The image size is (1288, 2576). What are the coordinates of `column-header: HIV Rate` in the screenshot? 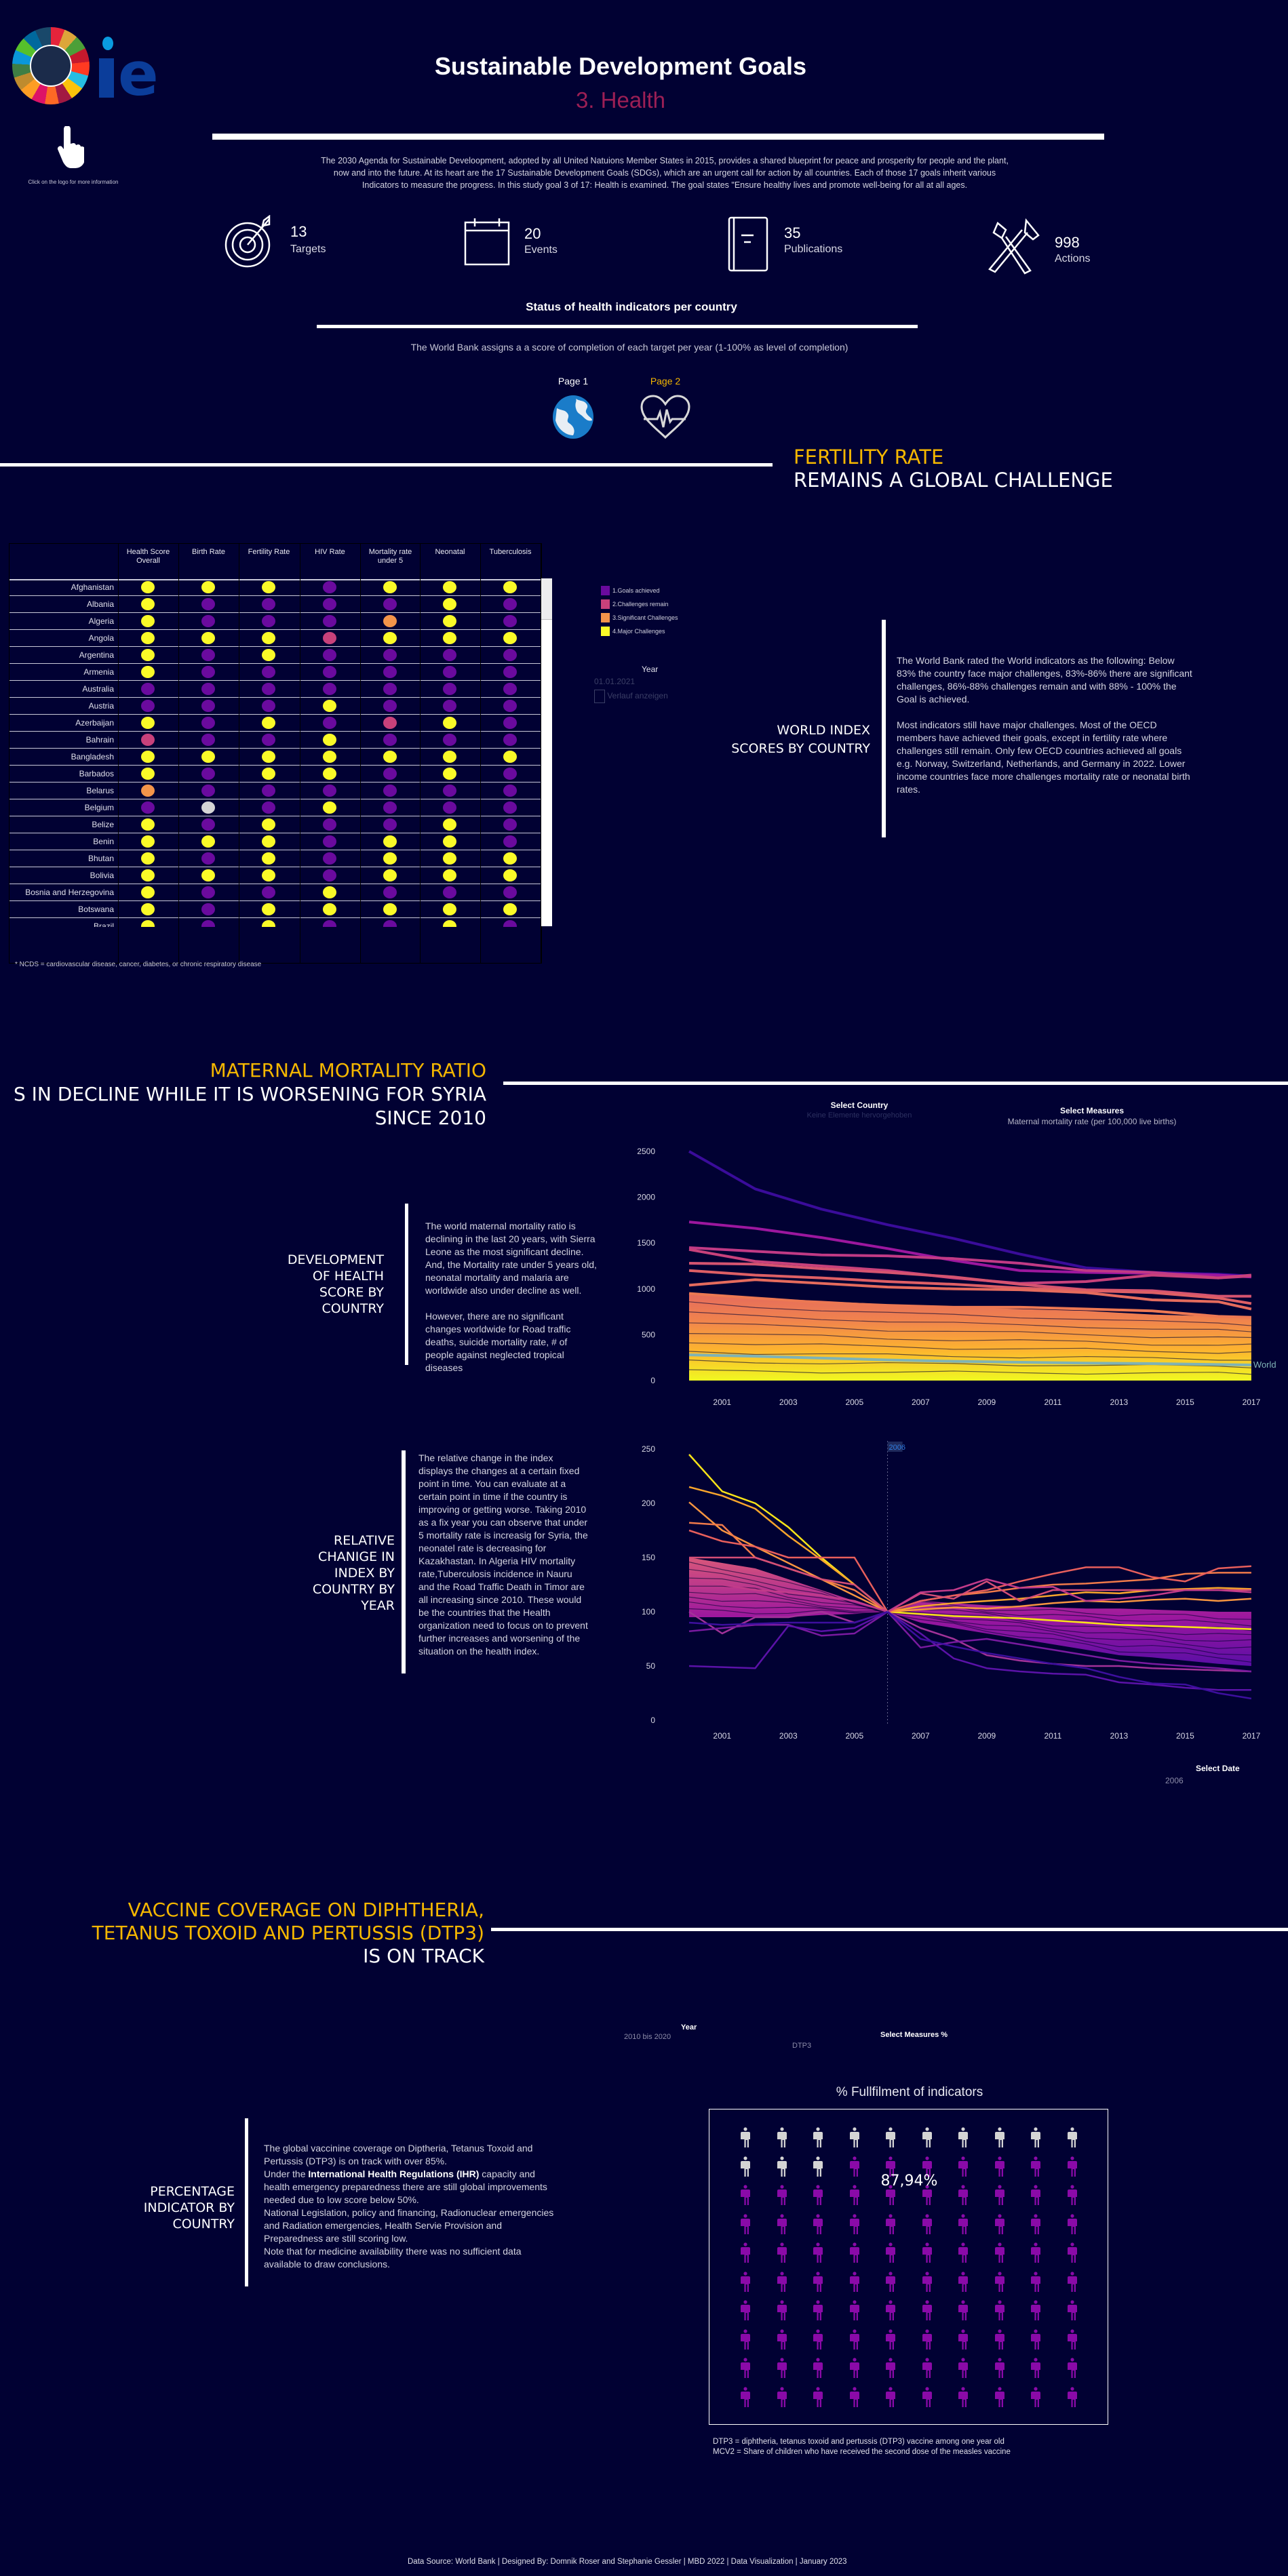 It's located at (330, 552).